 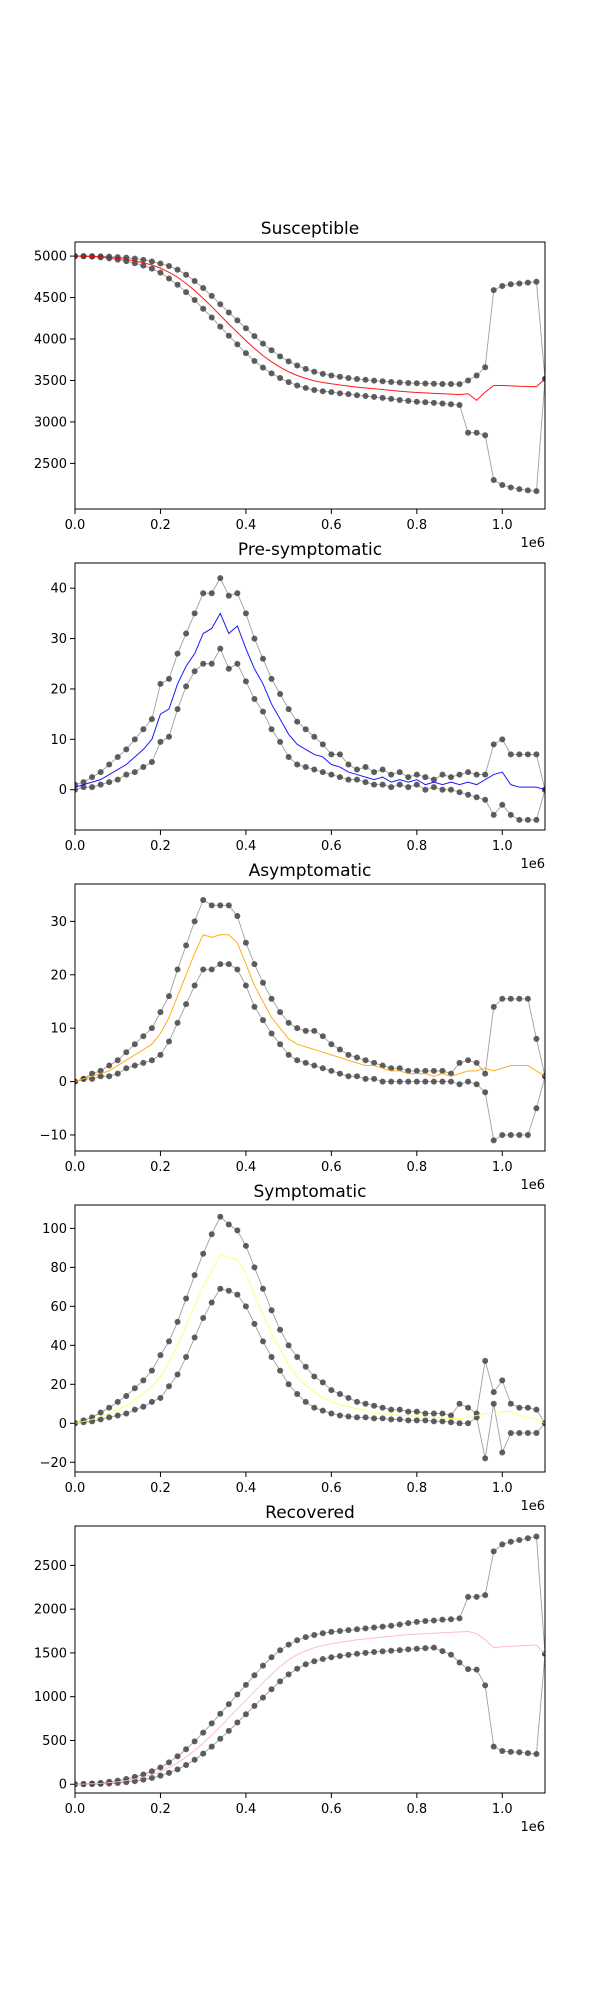 What do you see at coordinates (310, 991) in the screenshot?
I see `series-line-upper` at bounding box center [310, 991].